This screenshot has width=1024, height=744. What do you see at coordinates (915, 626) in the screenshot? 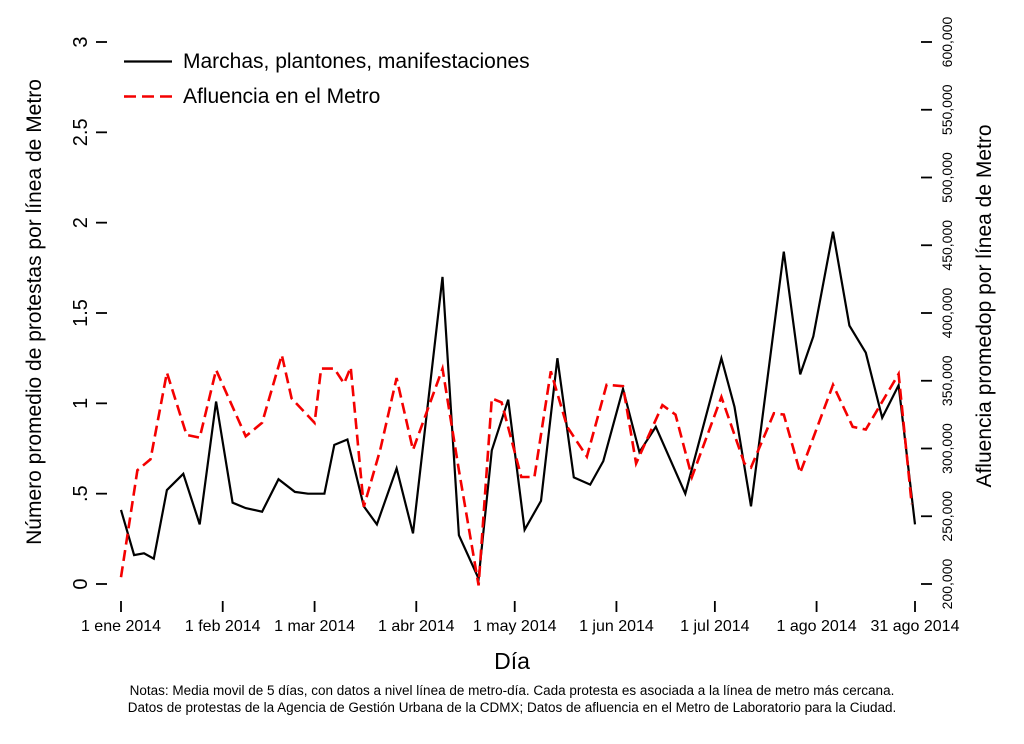
I see `x-tick-label: 31 ago 2014` at bounding box center [915, 626].